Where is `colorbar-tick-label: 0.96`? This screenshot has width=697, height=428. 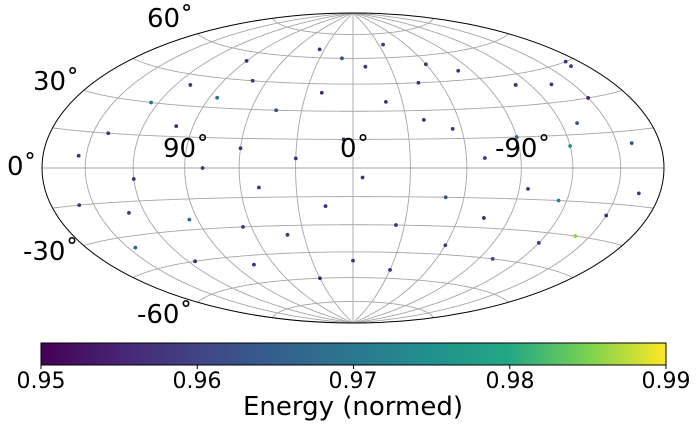 colorbar-tick-label: 0.96 is located at coordinates (197, 381).